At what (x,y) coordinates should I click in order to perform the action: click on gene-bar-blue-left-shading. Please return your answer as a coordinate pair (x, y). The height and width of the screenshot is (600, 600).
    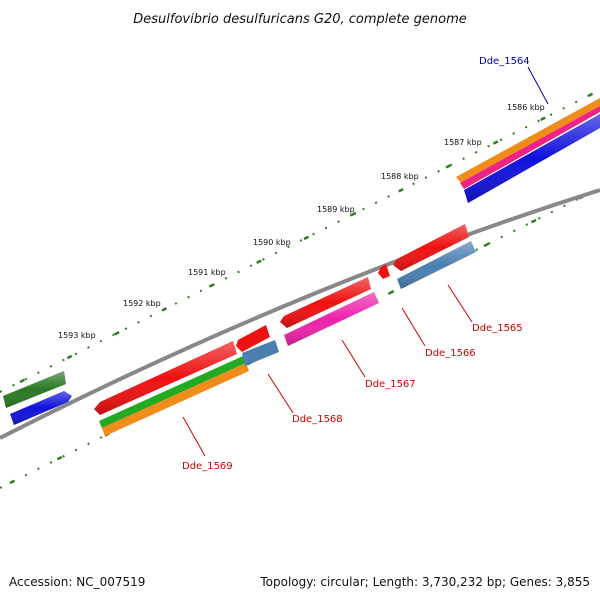
    Looking at the image, I should click on (41, 408).